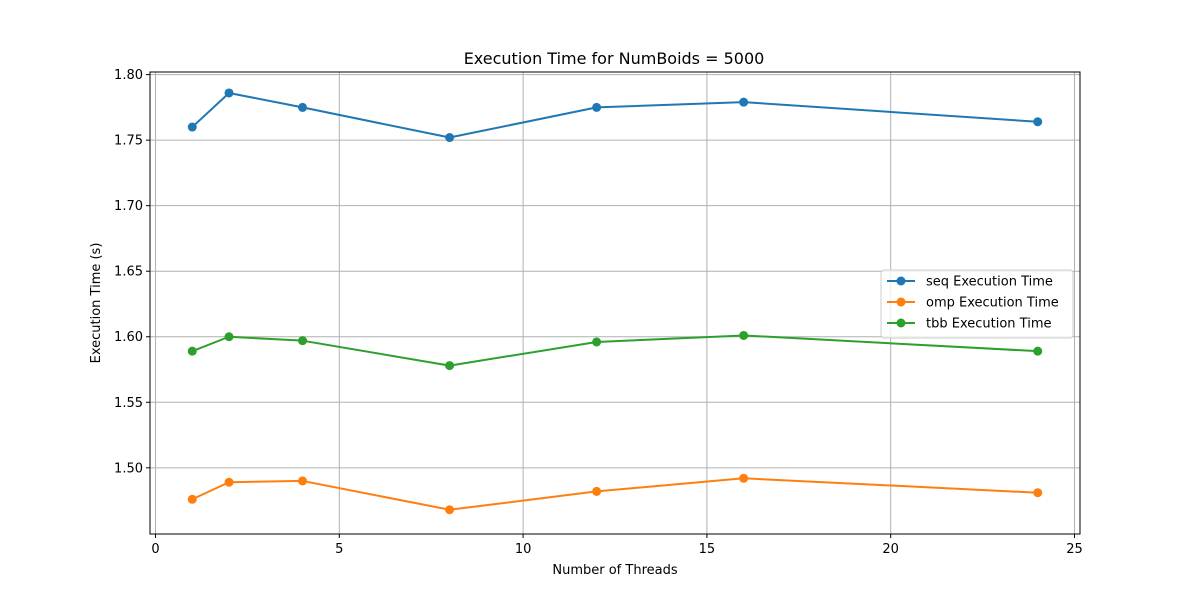 This screenshot has height=600, width=1200. I want to click on x-axis-label: Number of Threads, so click(614, 570).